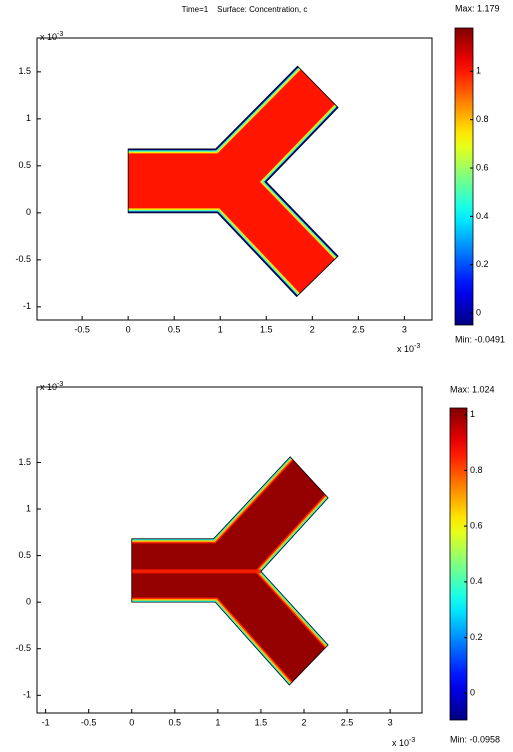  I want to click on colorbar-max-label: Max: 1.179, so click(477, 8).